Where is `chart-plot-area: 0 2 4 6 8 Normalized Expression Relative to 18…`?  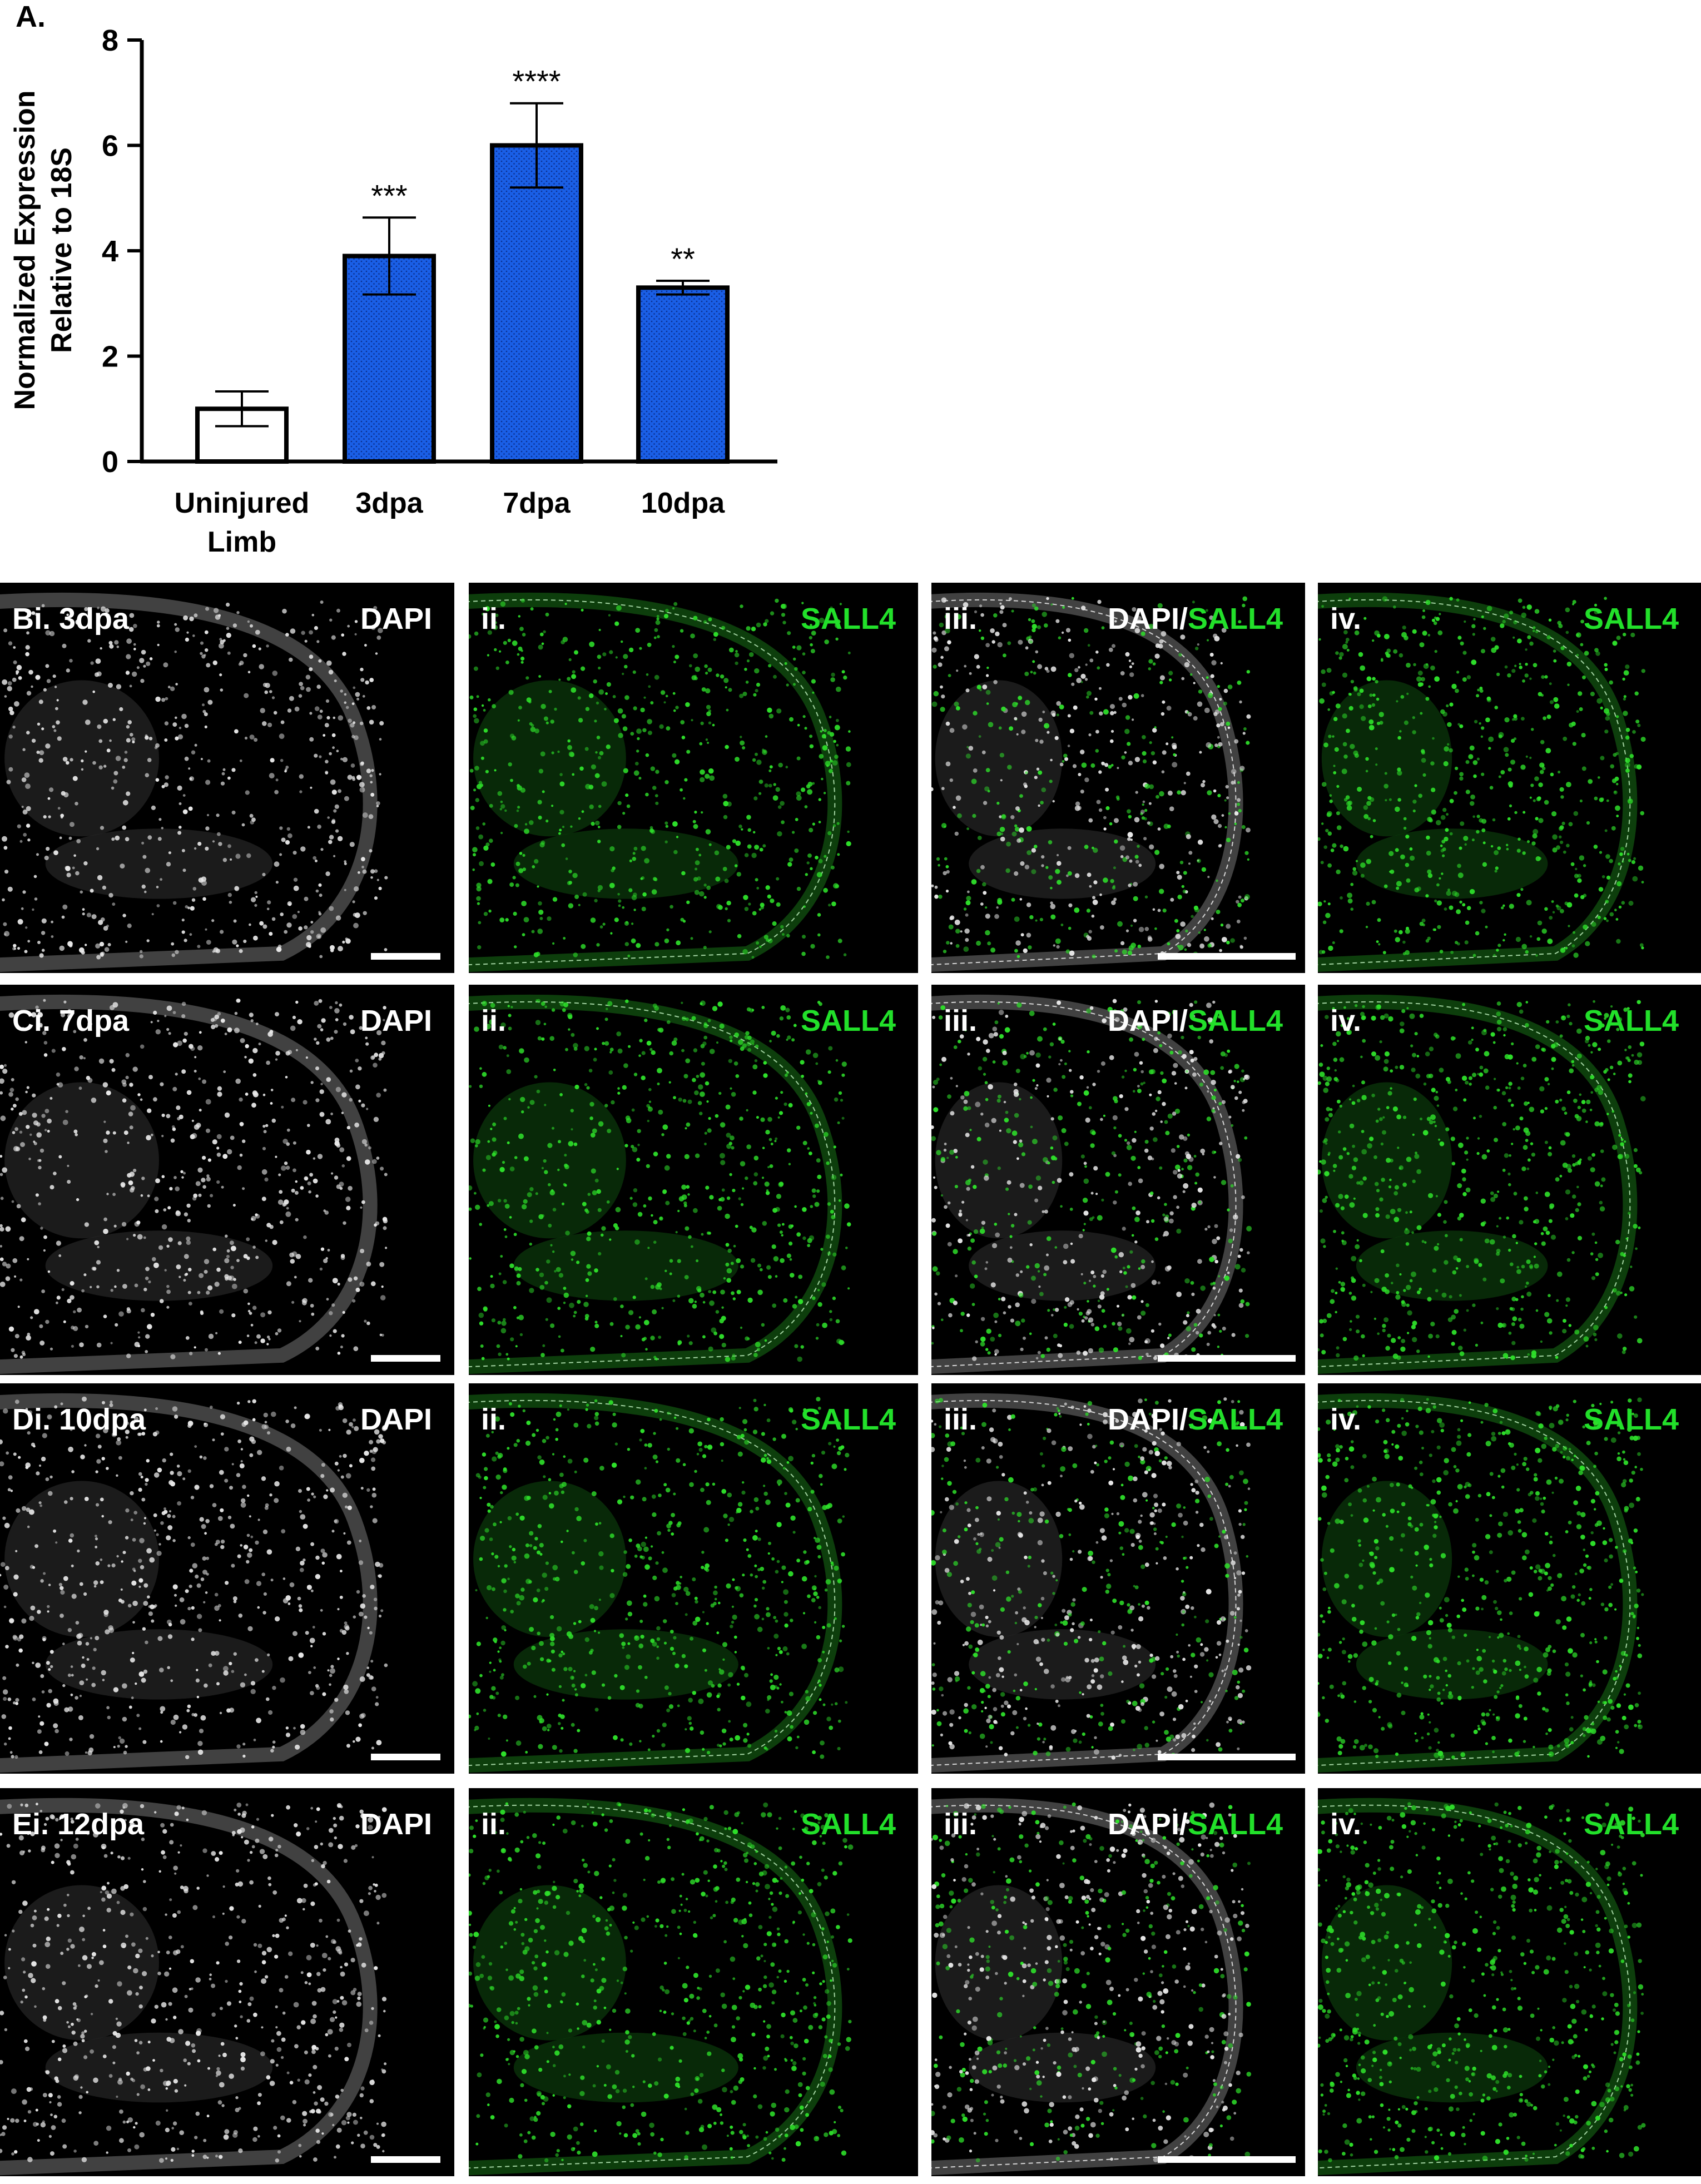 chart-plot-area: 0 2 4 6 8 Normalized Expression Relative to 18… is located at coordinates (393, 291).